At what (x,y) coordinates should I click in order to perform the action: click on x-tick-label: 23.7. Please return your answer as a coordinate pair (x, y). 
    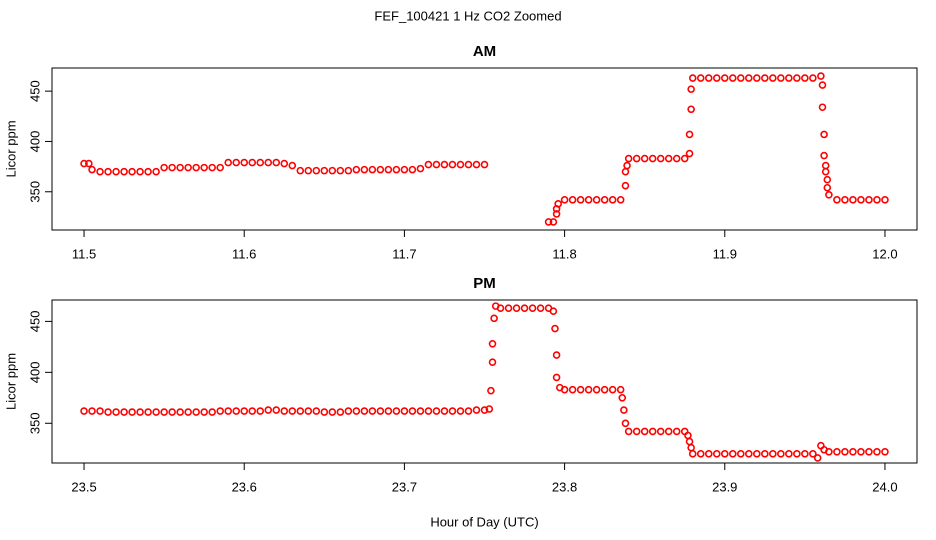
    Looking at the image, I should click on (404, 486).